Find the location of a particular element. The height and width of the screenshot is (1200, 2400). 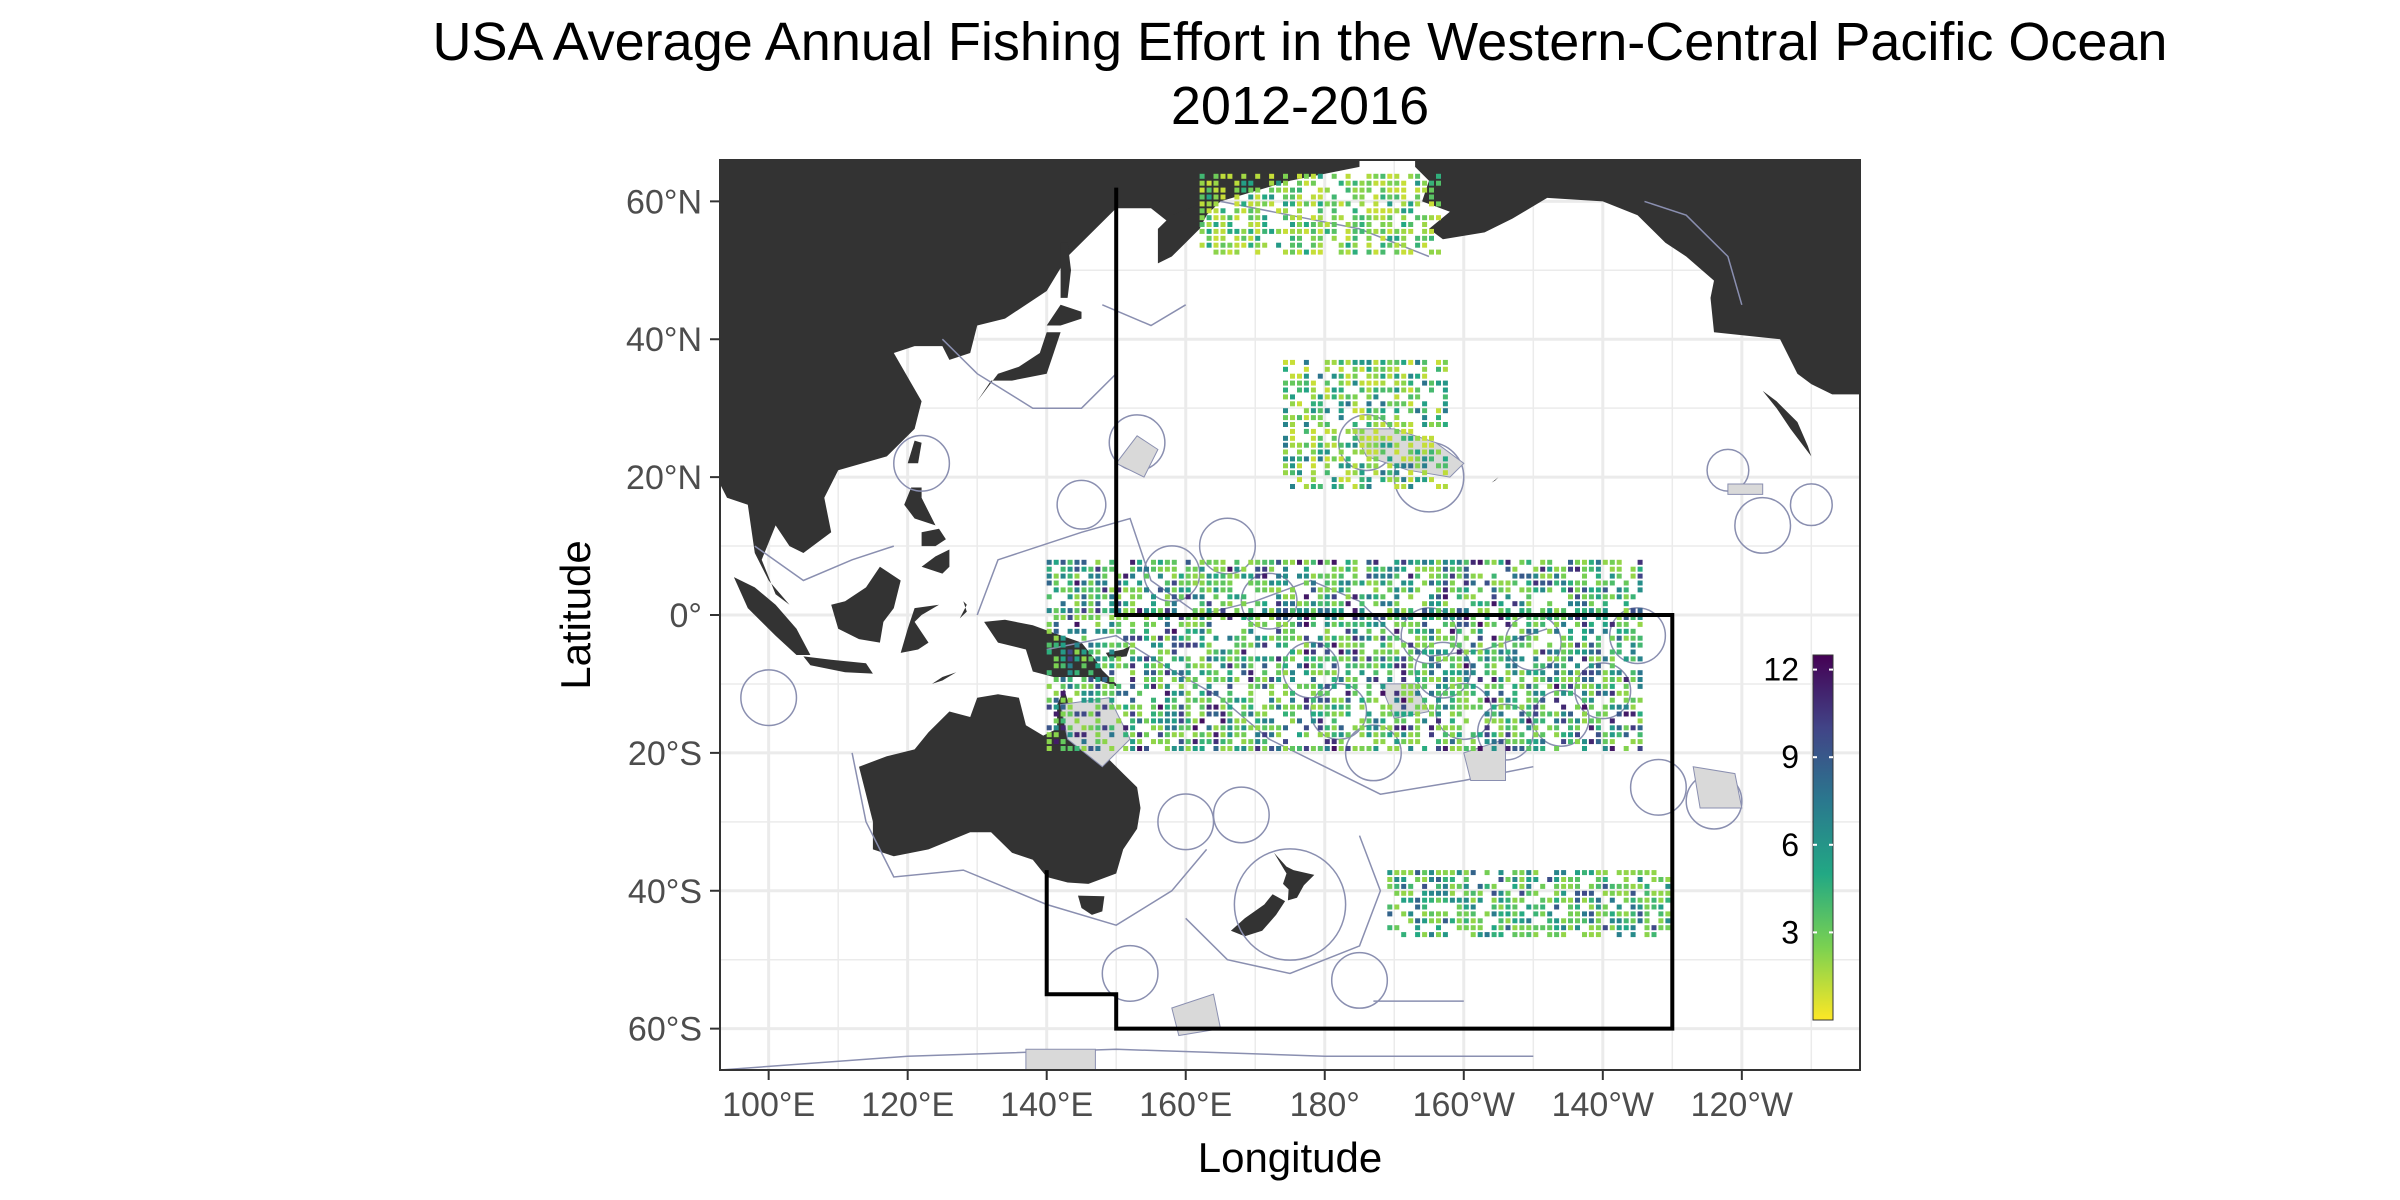

landmass-halmahera is located at coordinates (963, 610).